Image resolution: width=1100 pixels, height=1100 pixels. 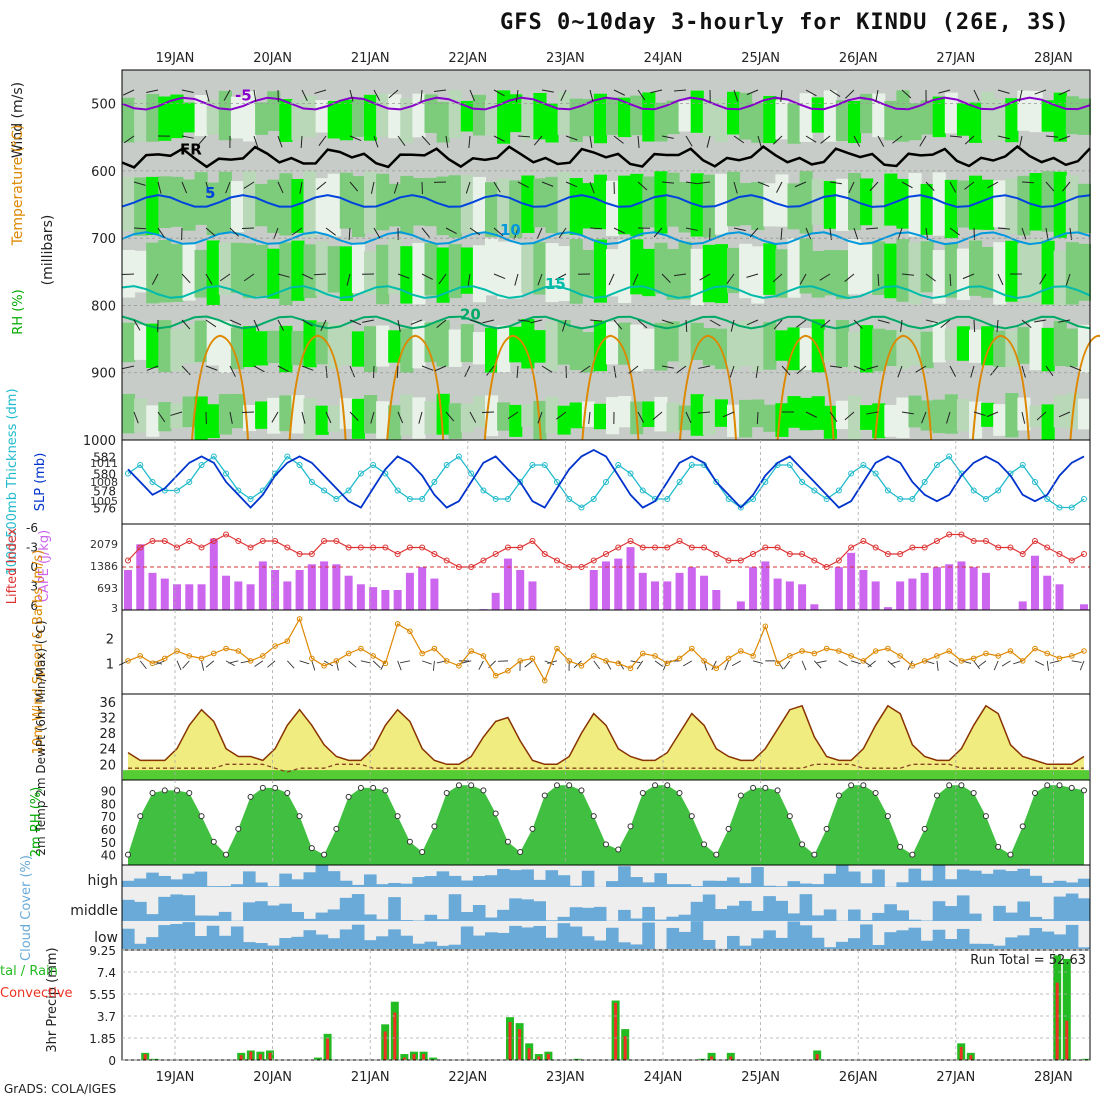 I want to click on temperature-label: Temperature (°C), so click(x=18, y=186).